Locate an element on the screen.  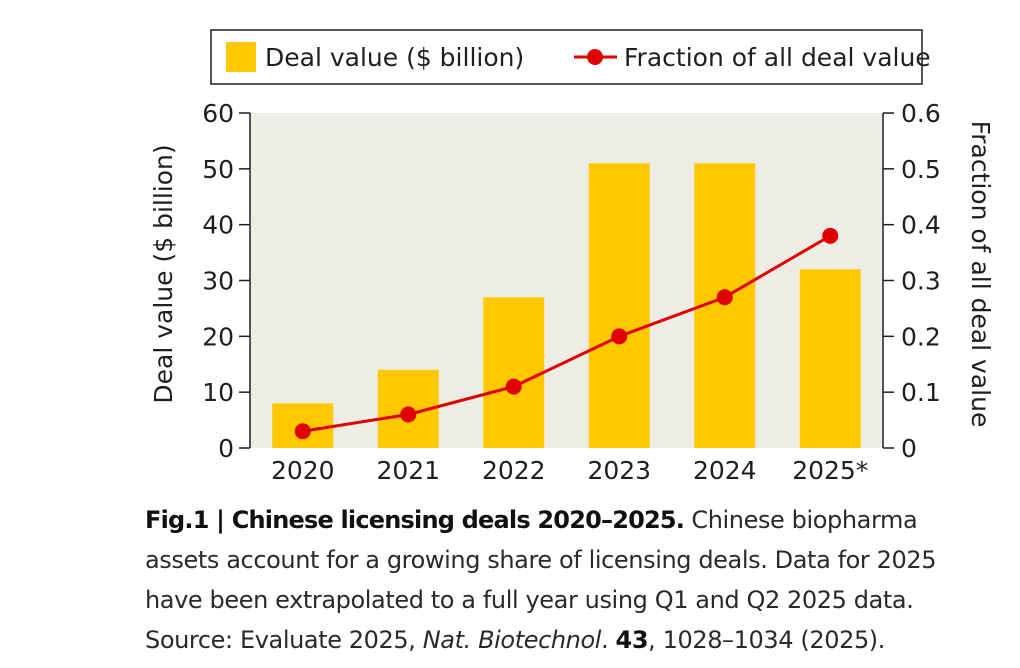
right-tick-label: 0 is located at coordinates (909, 448).